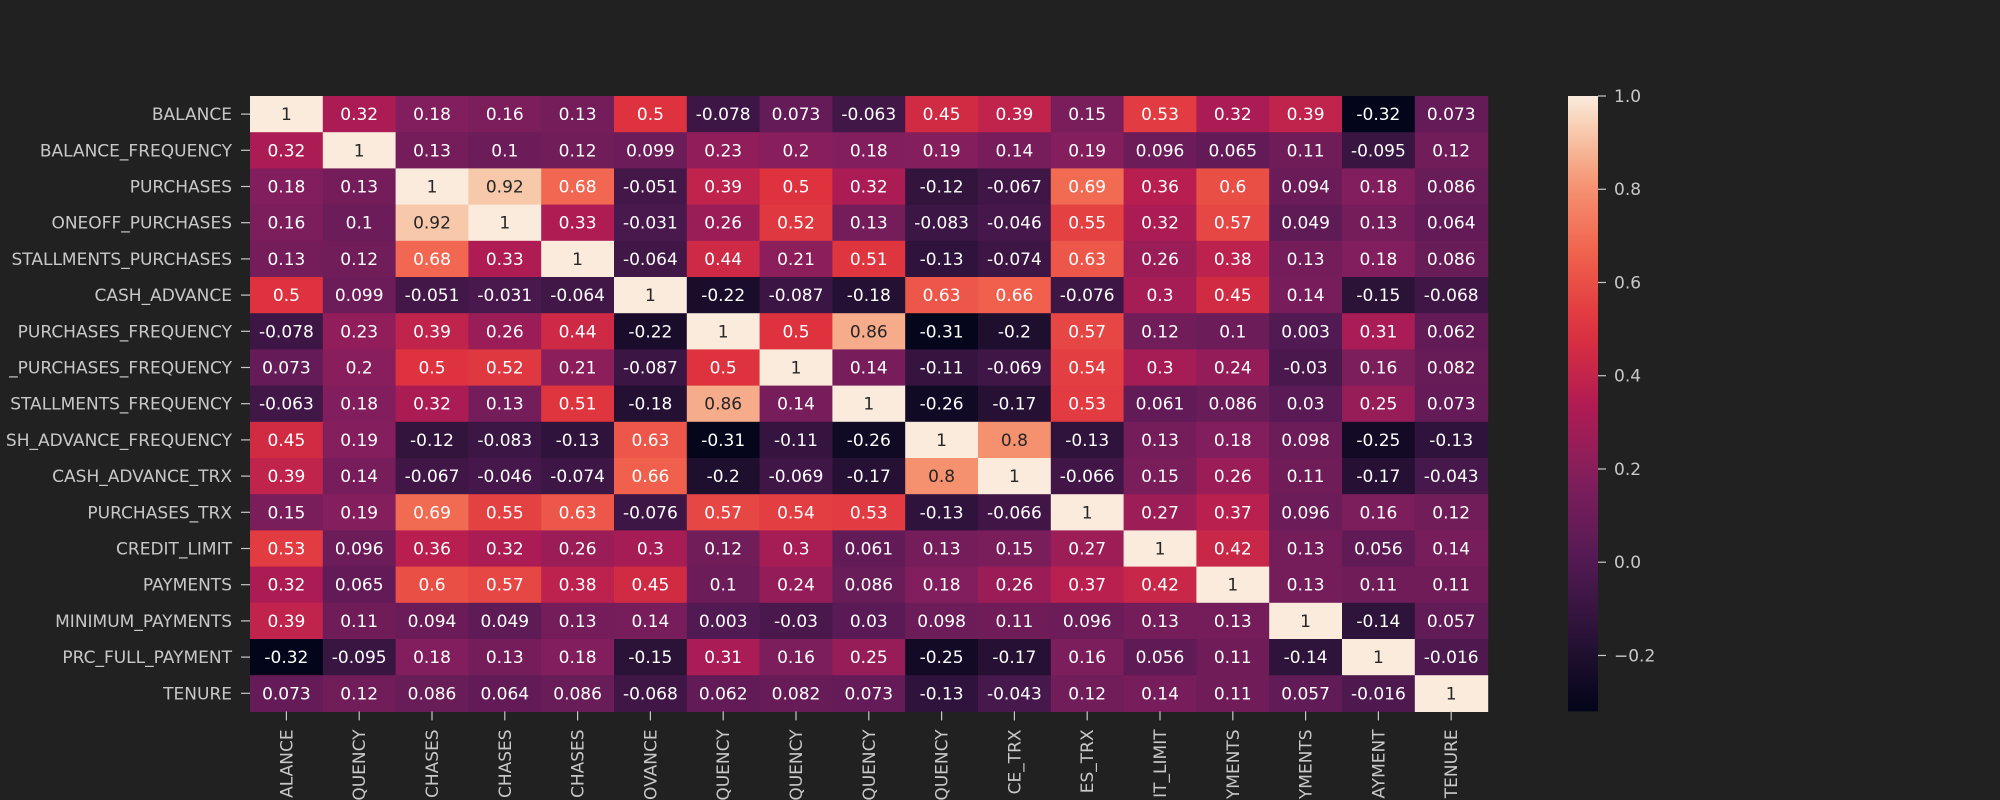 This screenshot has height=800, width=2000. I want to click on cell-value-label: 0.13, so click(1160, 441).